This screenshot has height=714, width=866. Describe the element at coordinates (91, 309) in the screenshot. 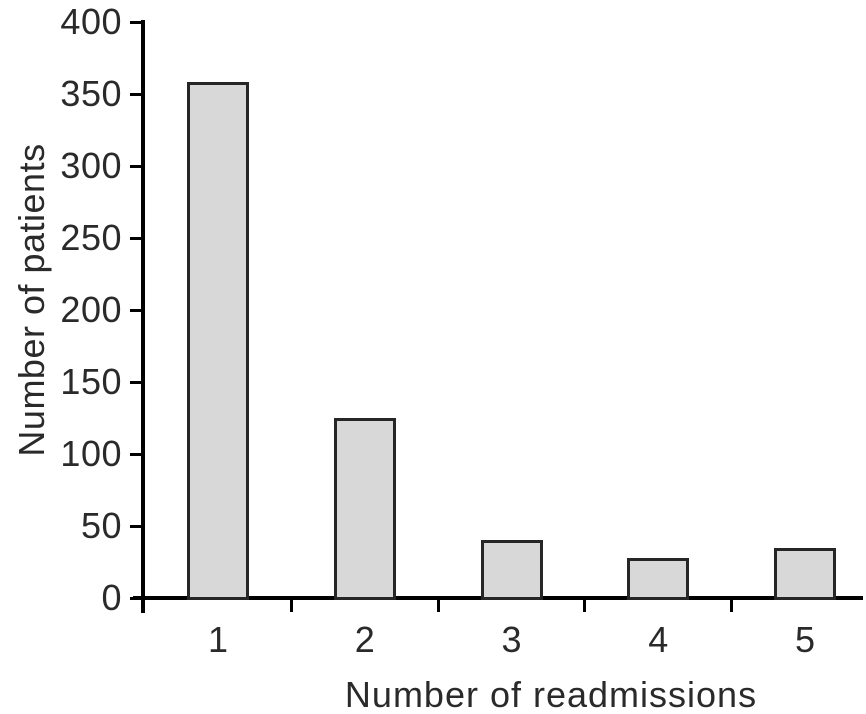

I see `y-tick-label: 200` at that location.